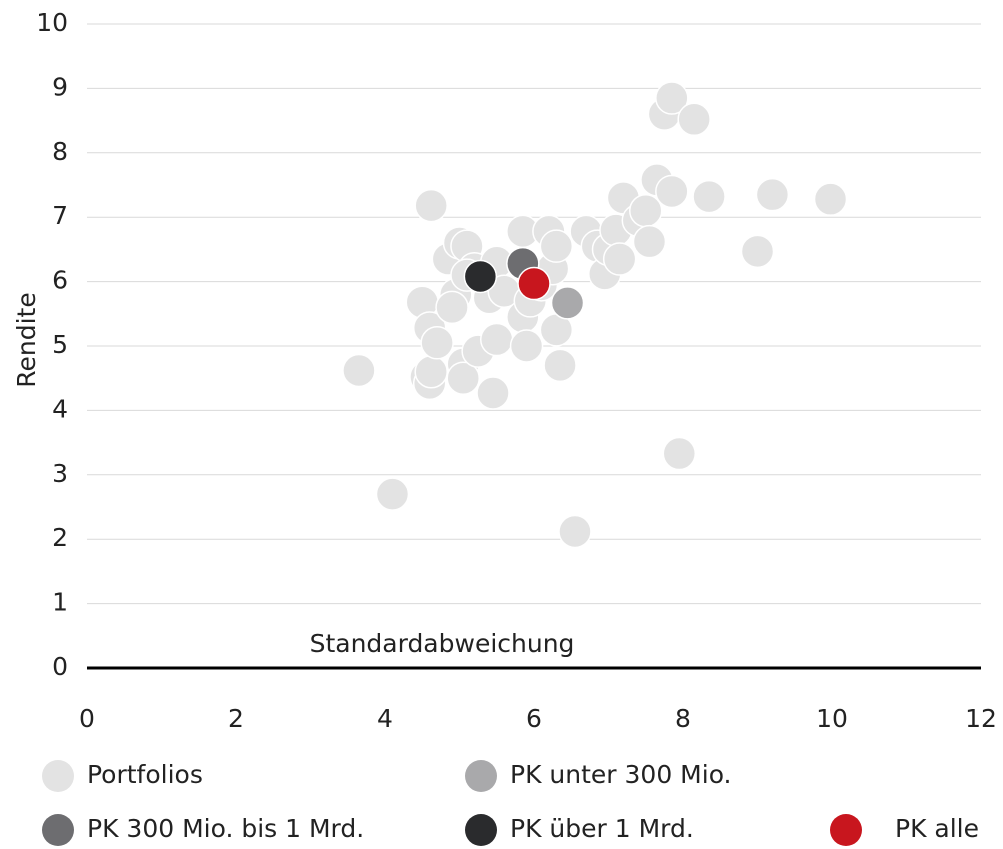 The width and height of the screenshot is (1003, 849). What do you see at coordinates (385, 718) in the screenshot?
I see `x-tick-label: 4` at bounding box center [385, 718].